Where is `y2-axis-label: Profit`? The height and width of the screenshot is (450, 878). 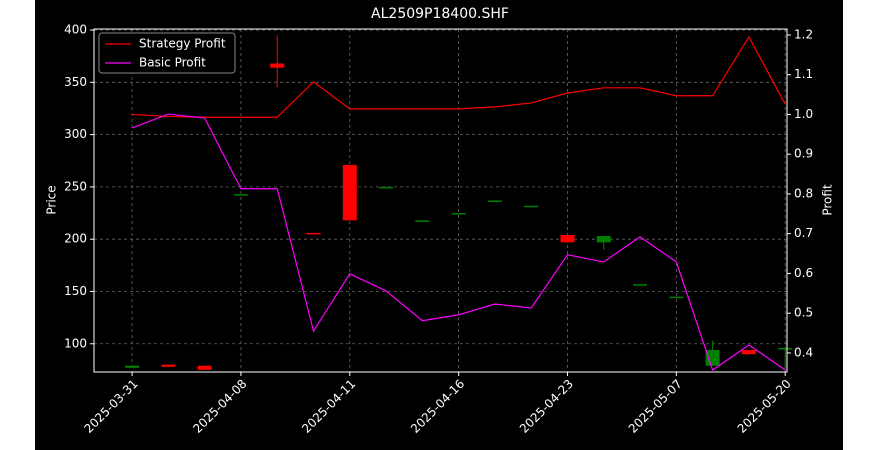 y2-axis-label: Profit is located at coordinates (828, 200).